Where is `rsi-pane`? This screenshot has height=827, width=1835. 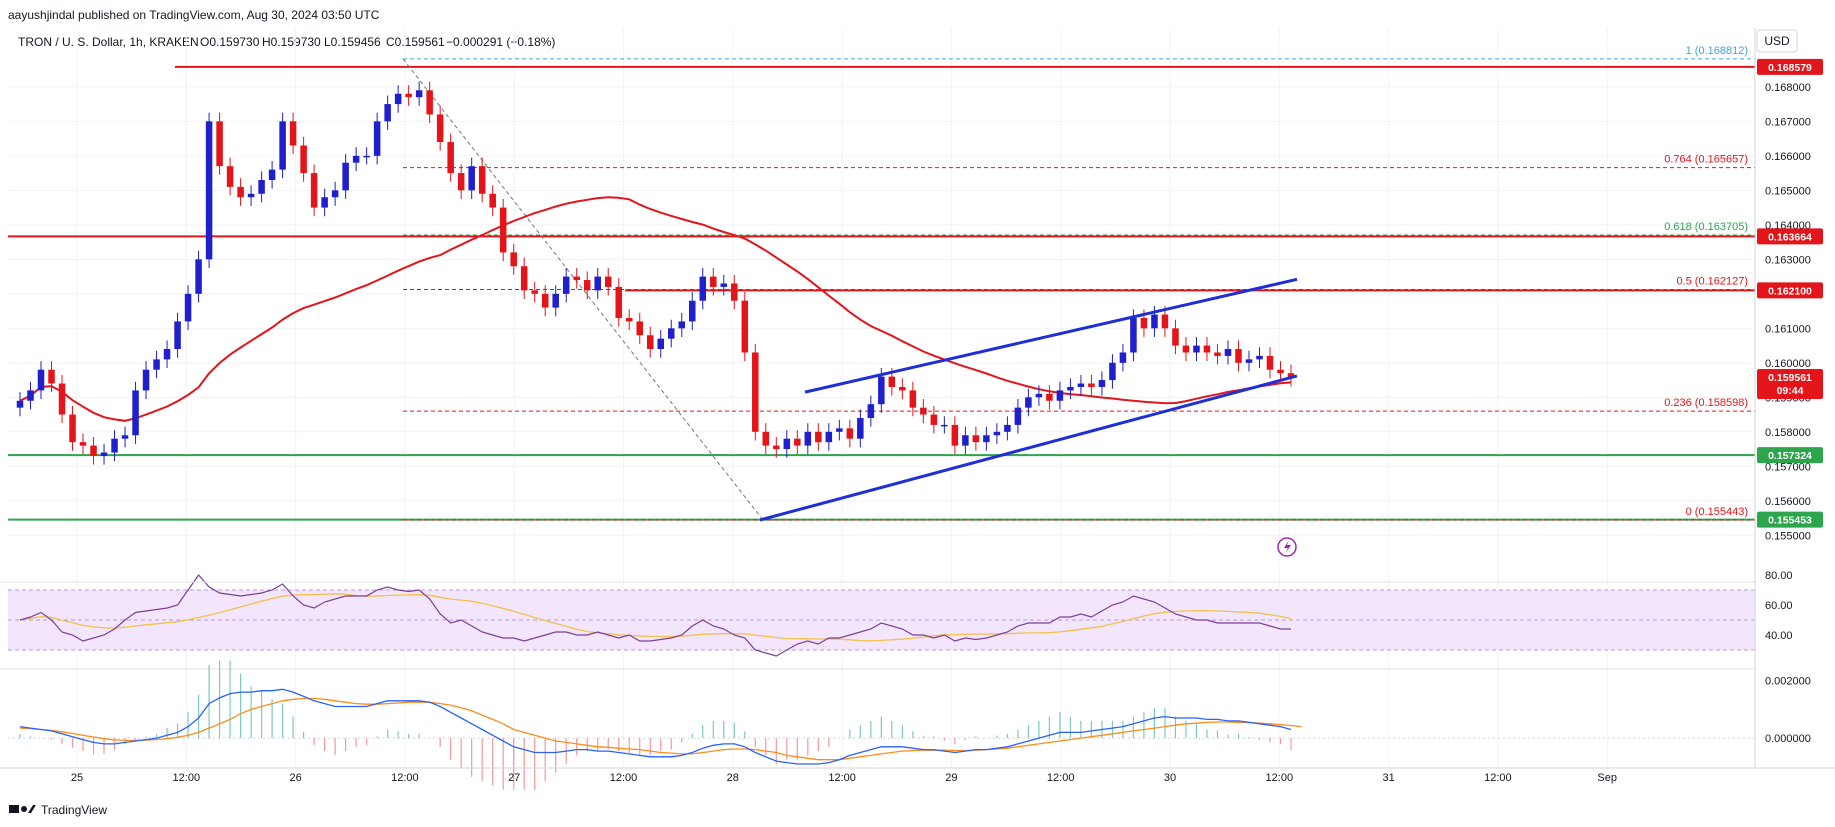
rsi-pane is located at coordinates (877, 622).